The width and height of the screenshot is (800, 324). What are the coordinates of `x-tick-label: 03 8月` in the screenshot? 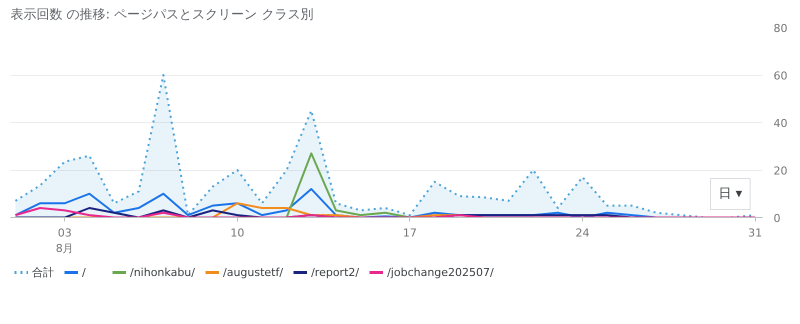 It's located at (65, 241).